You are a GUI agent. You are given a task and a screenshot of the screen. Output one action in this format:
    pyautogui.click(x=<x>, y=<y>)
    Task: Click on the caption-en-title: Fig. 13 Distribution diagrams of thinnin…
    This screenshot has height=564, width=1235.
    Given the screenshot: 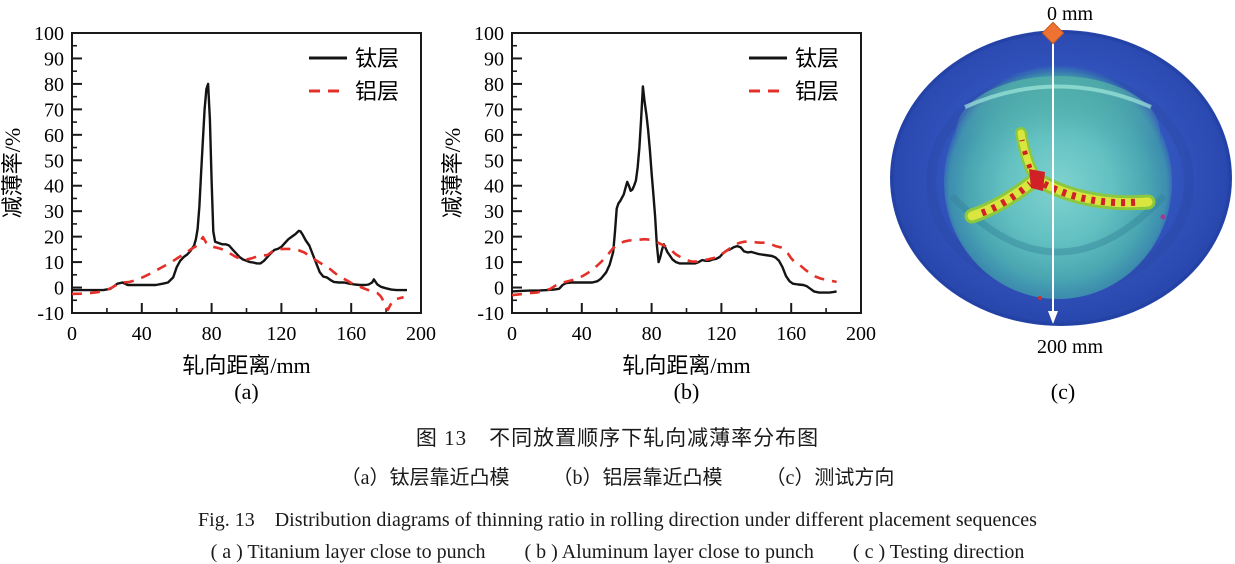 What is the action you would take?
    pyautogui.click(x=617, y=520)
    